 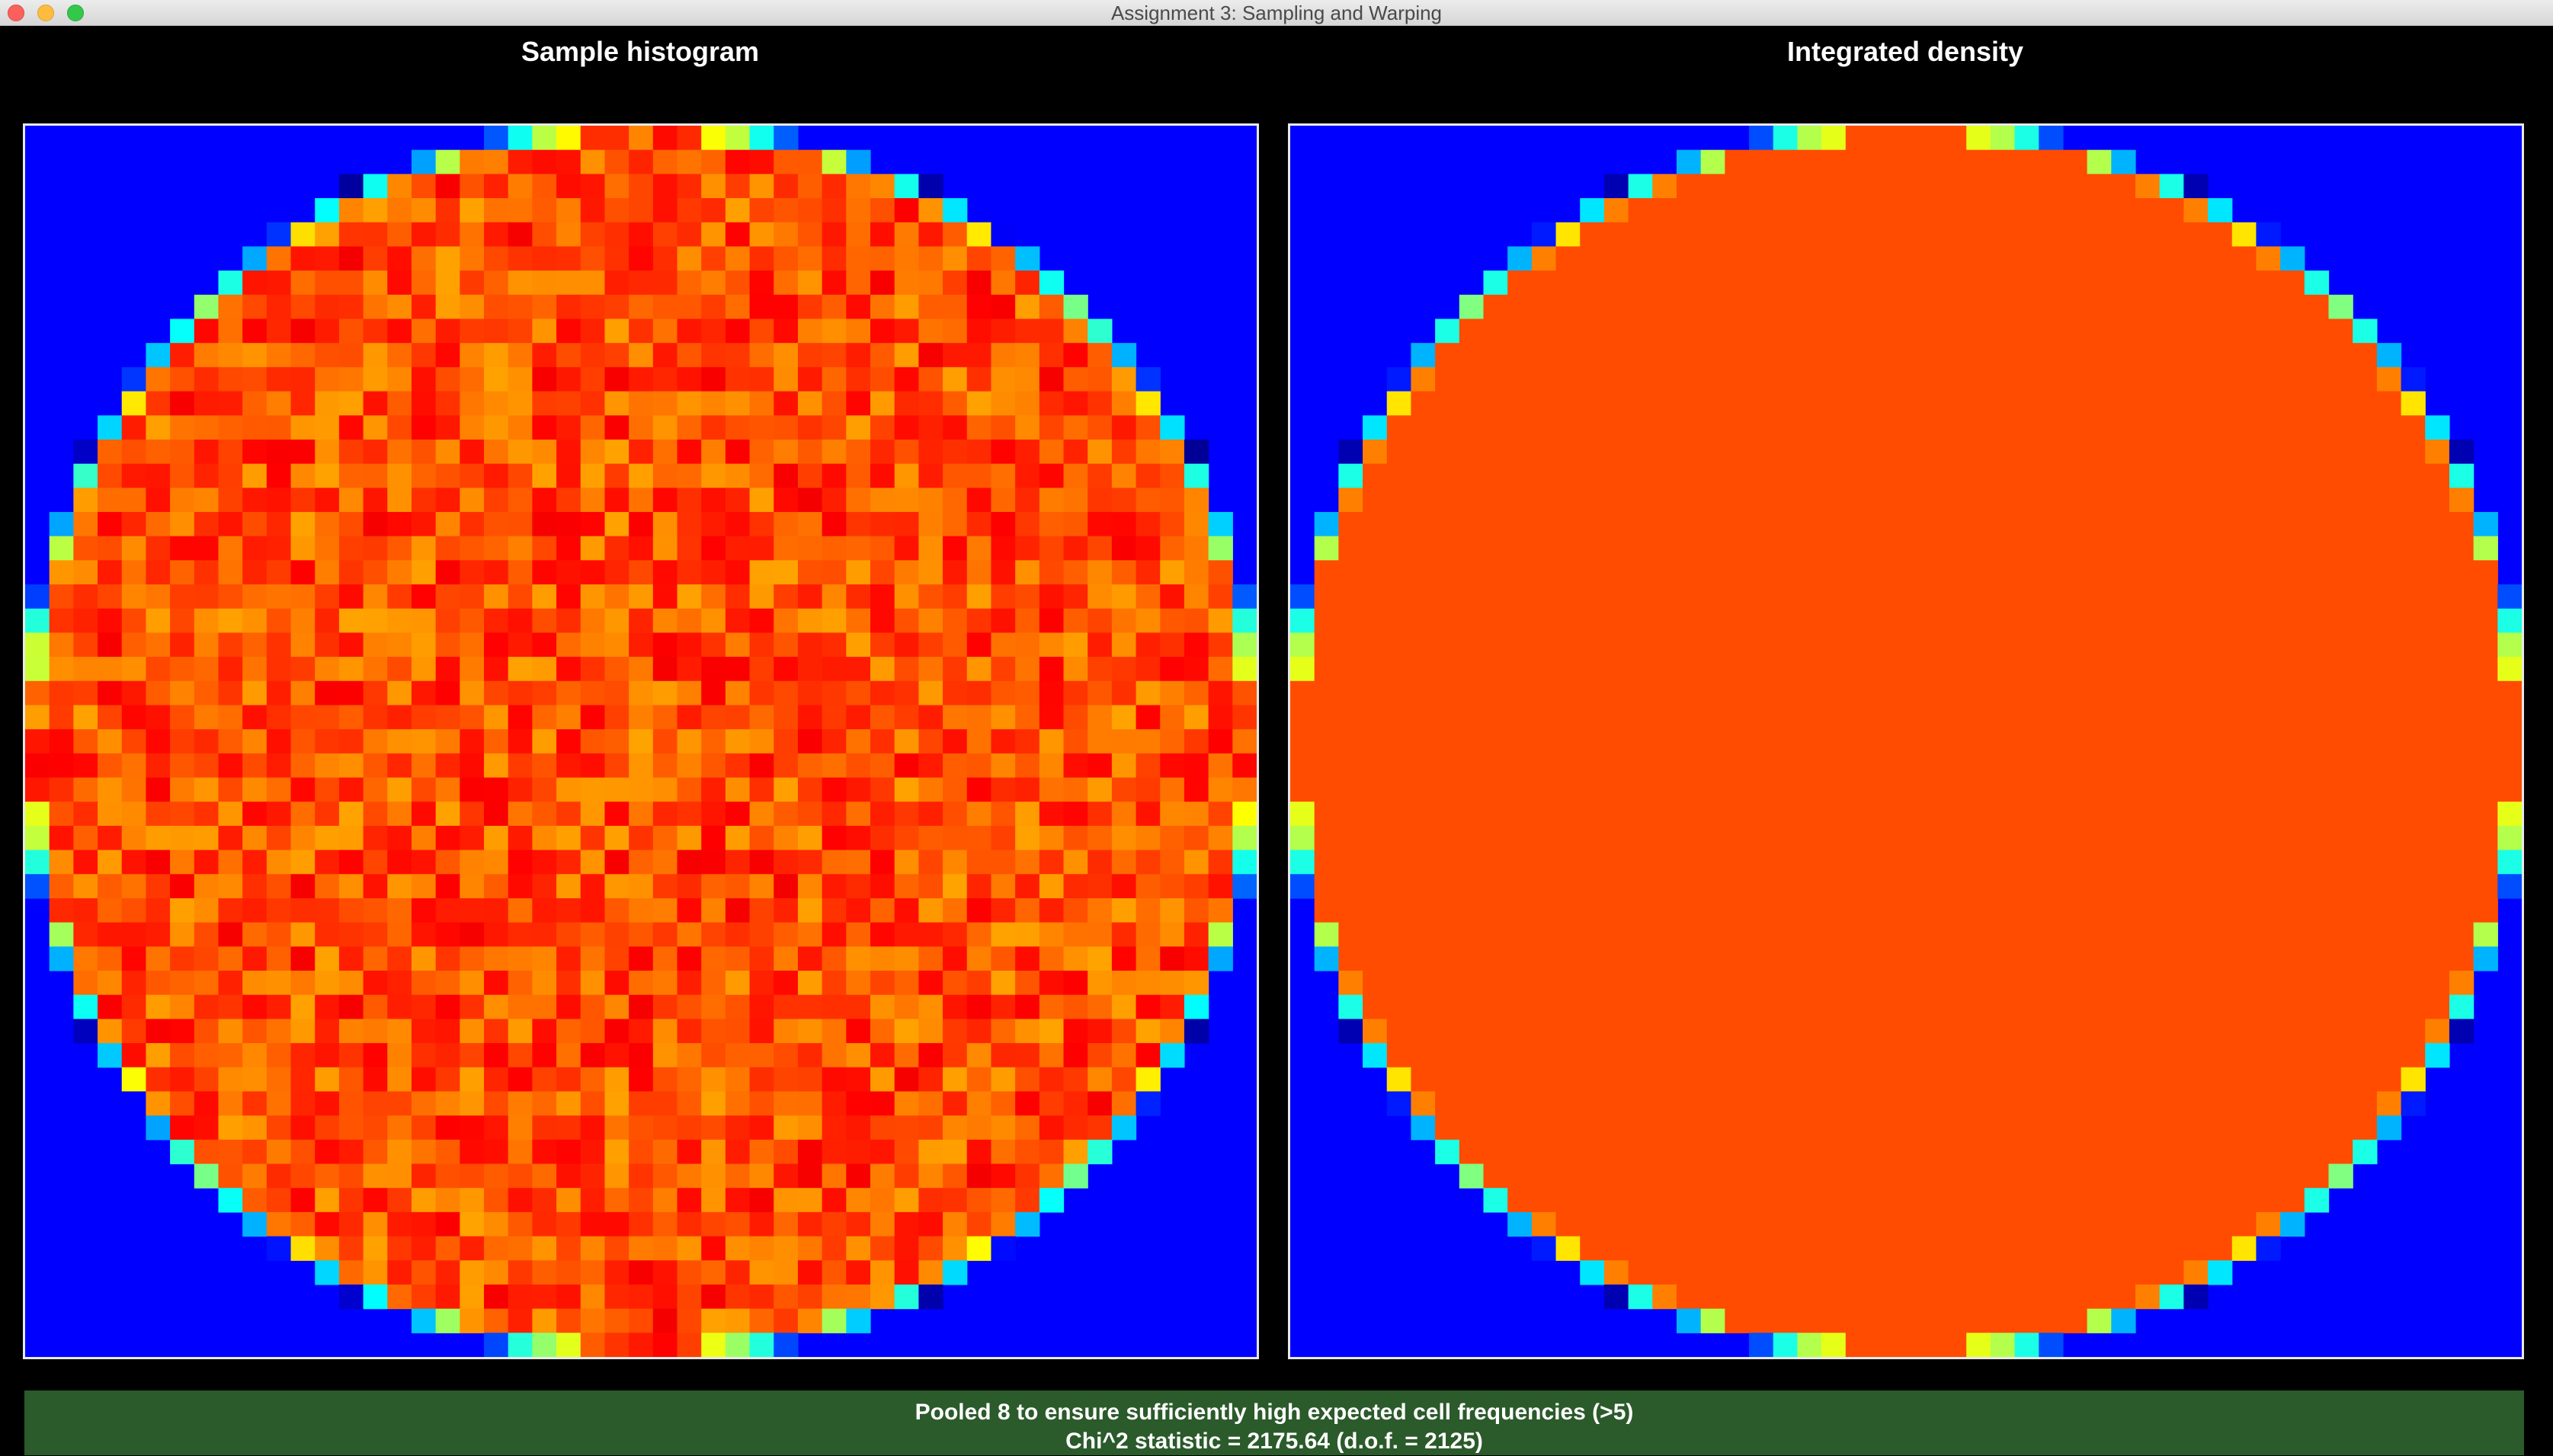 I want to click on close-window-button, so click(x=16, y=13).